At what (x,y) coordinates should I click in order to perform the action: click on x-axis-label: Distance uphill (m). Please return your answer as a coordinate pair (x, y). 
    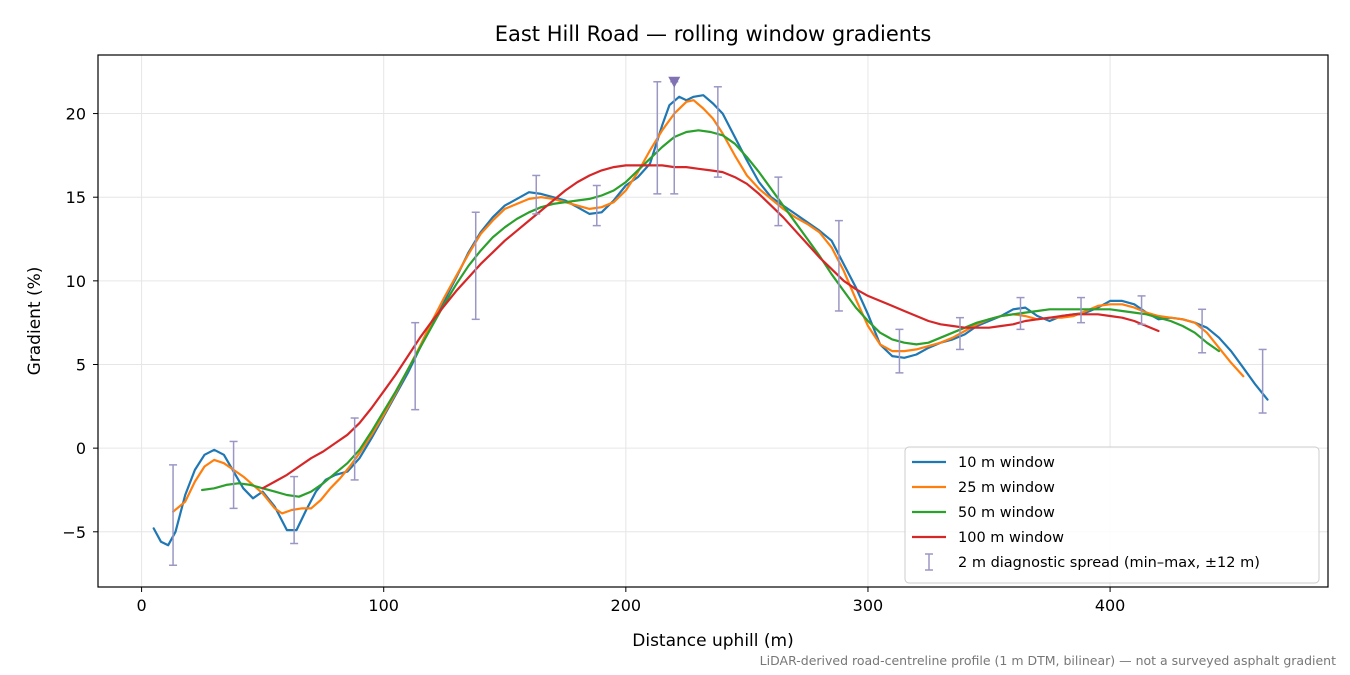
    Looking at the image, I should click on (712, 641).